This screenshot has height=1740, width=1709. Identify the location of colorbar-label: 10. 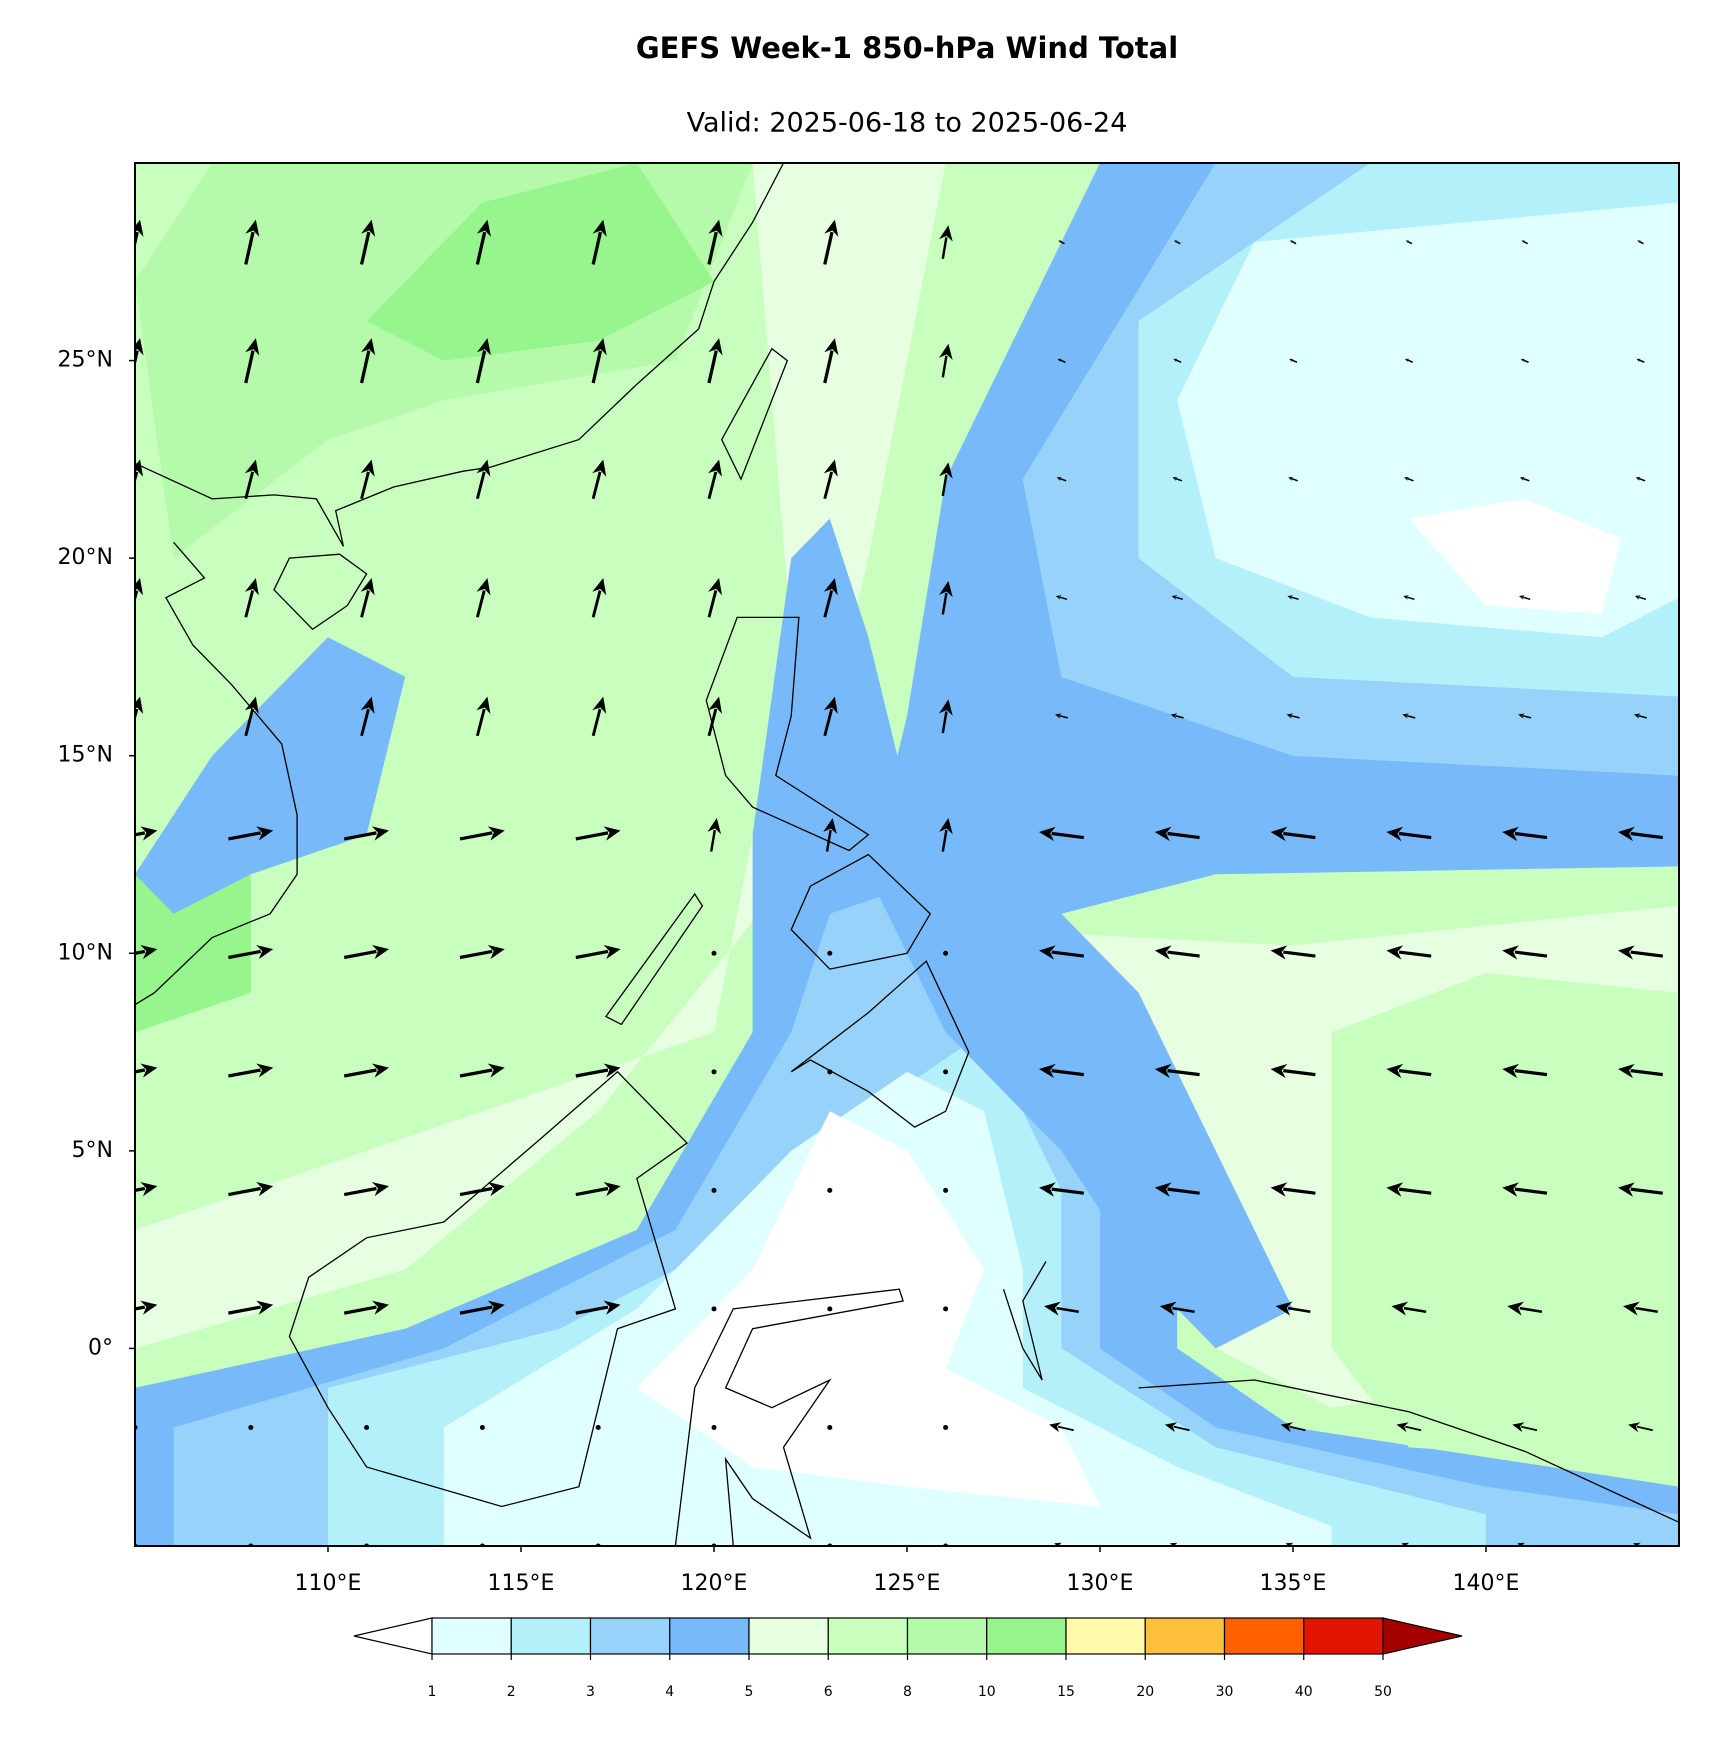
(987, 1692).